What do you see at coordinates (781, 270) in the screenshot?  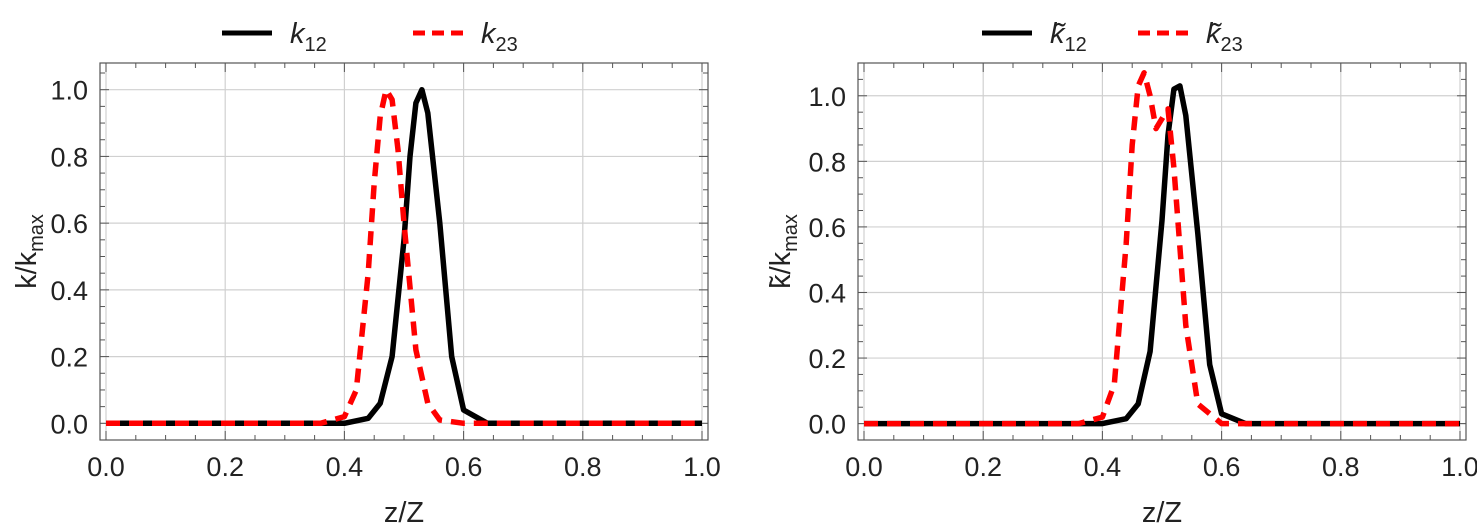 I see `y-axis-title-main: k̃/k` at bounding box center [781, 270].